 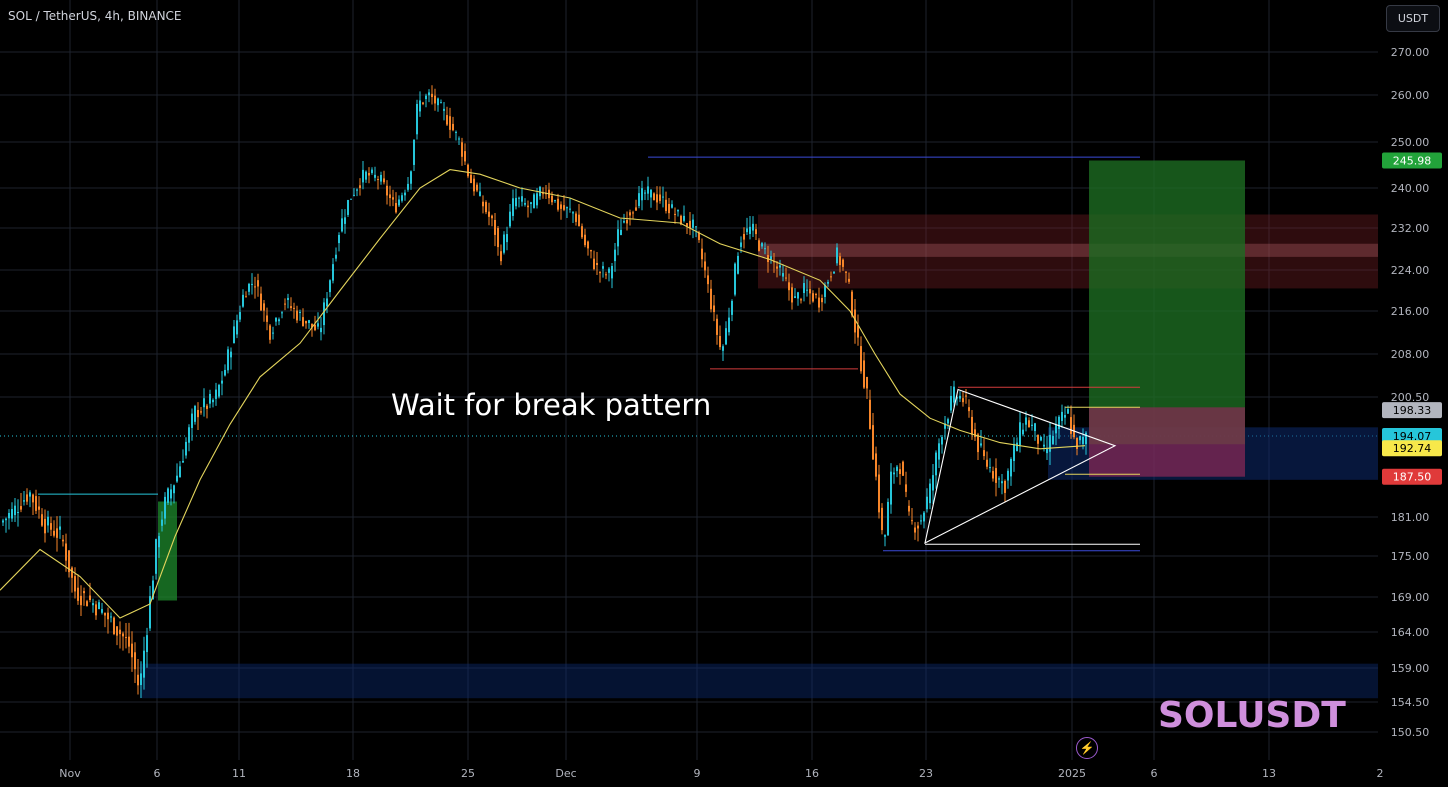 What do you see at coordinates (761, 681) in the screenshot?
I see `demand-zone` at bounding box center [761, 681].